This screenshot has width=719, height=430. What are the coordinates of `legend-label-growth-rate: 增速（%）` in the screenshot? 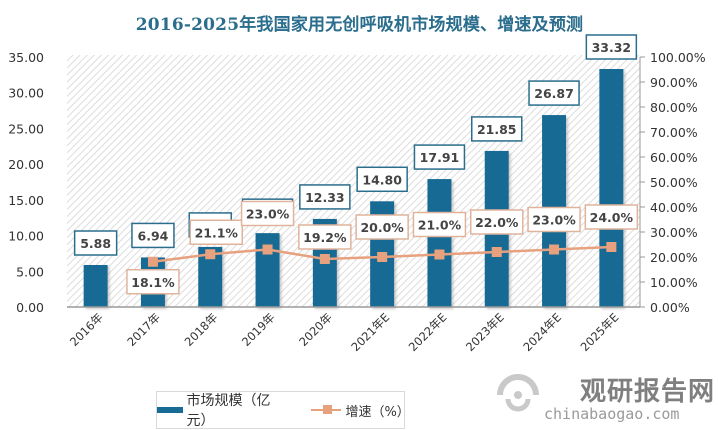 It's located at (377, 412).